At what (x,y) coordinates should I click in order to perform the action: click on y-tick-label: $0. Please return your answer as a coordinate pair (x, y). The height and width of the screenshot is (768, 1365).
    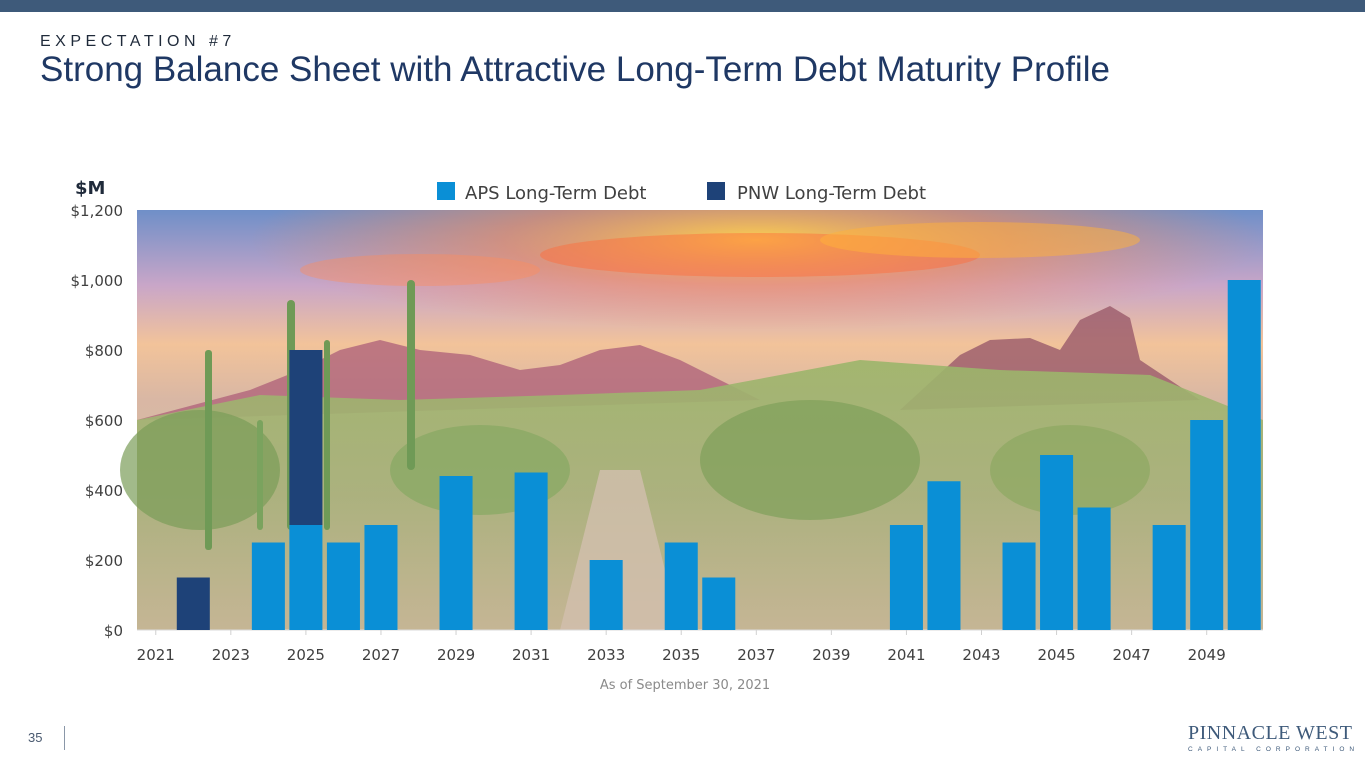
    Looking at the image, I should click on (113, 631).